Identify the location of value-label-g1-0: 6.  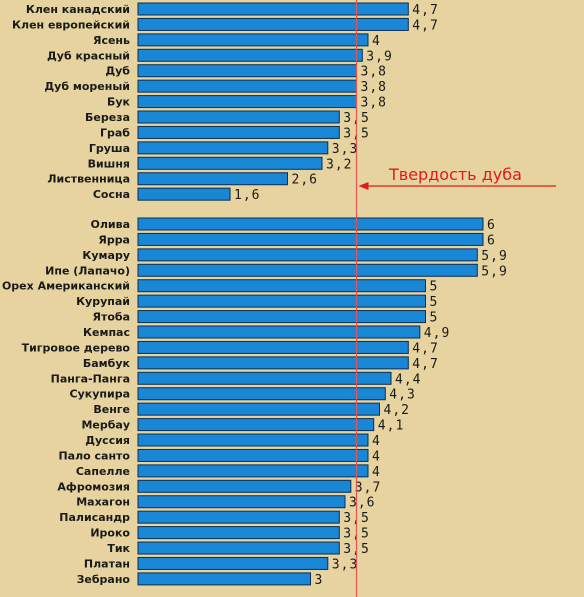
(491, 225).